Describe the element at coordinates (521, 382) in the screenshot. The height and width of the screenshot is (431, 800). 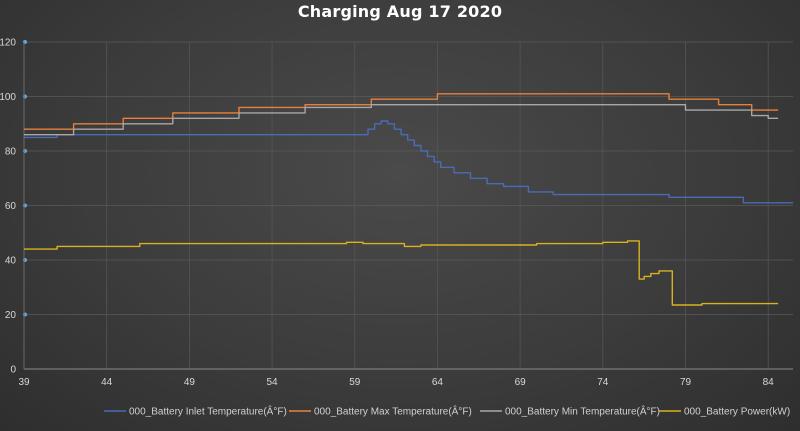
I see `x-tick-label: 69` at that location.